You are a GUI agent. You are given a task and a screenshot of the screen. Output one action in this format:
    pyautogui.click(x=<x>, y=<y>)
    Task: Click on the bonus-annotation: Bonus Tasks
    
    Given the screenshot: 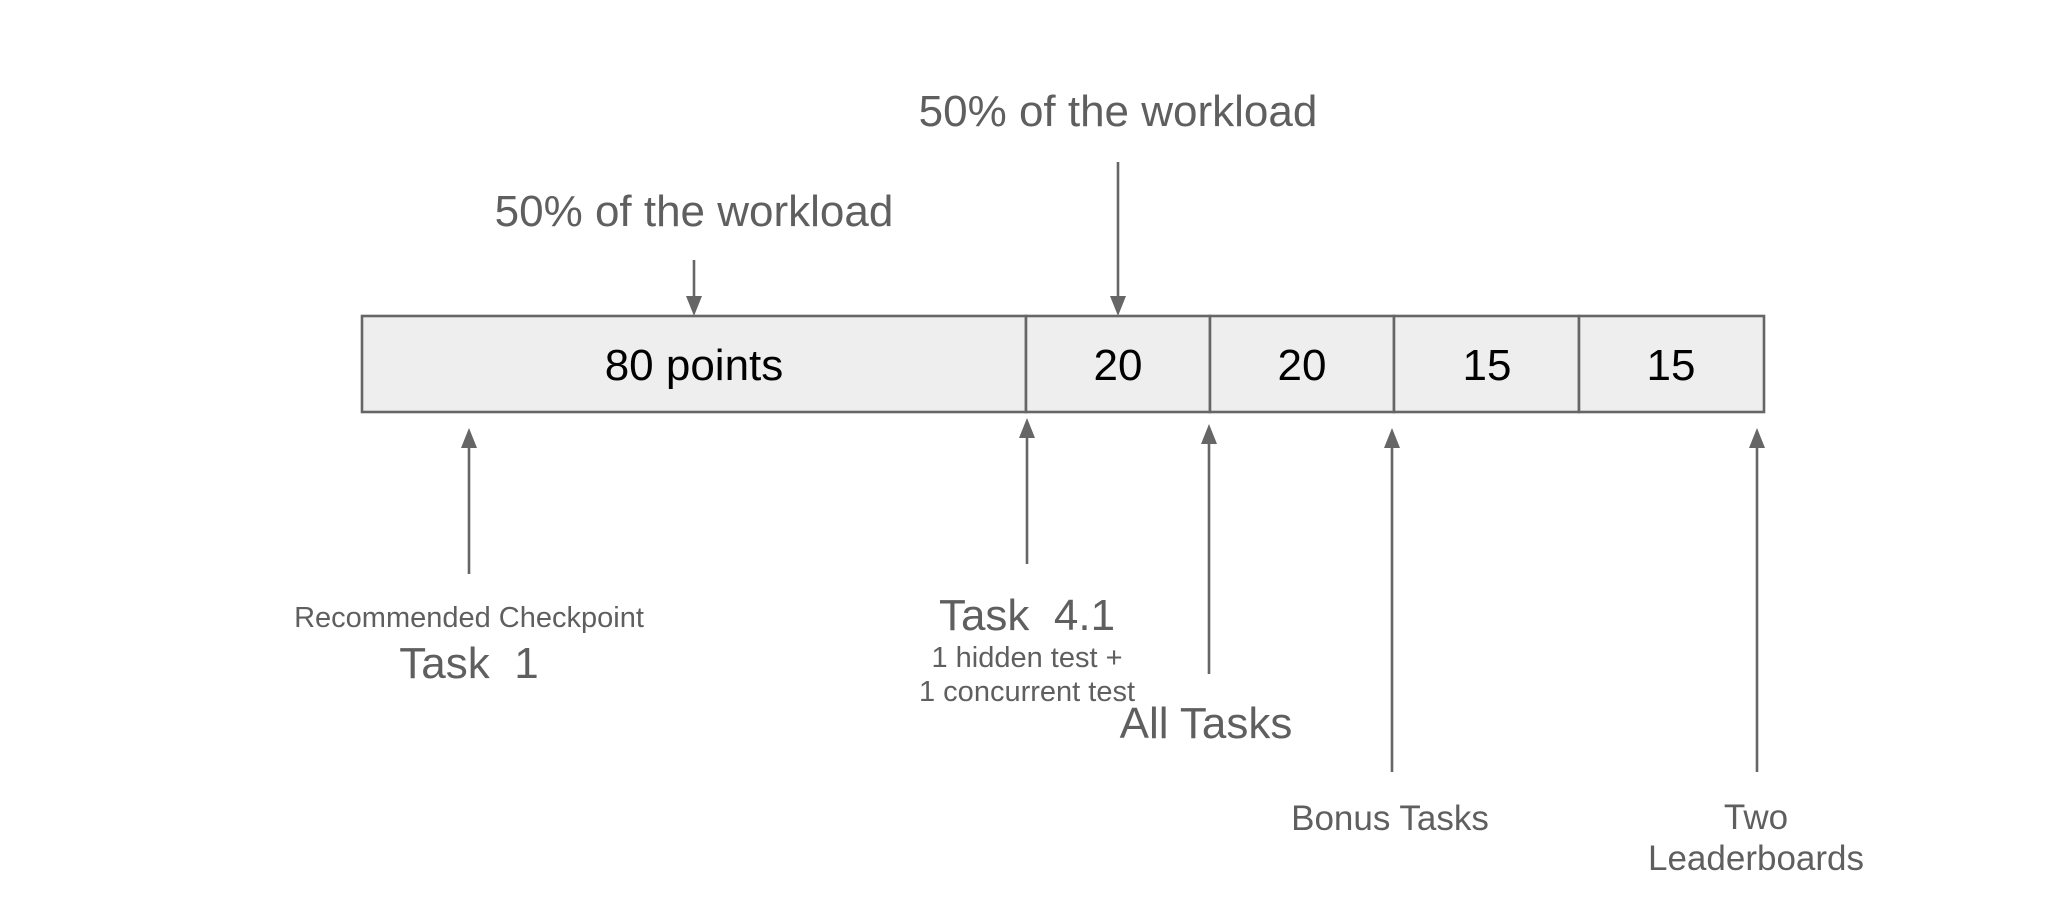 What is the action you would take?
    pyautogui.click(x=1390, y=633)
    